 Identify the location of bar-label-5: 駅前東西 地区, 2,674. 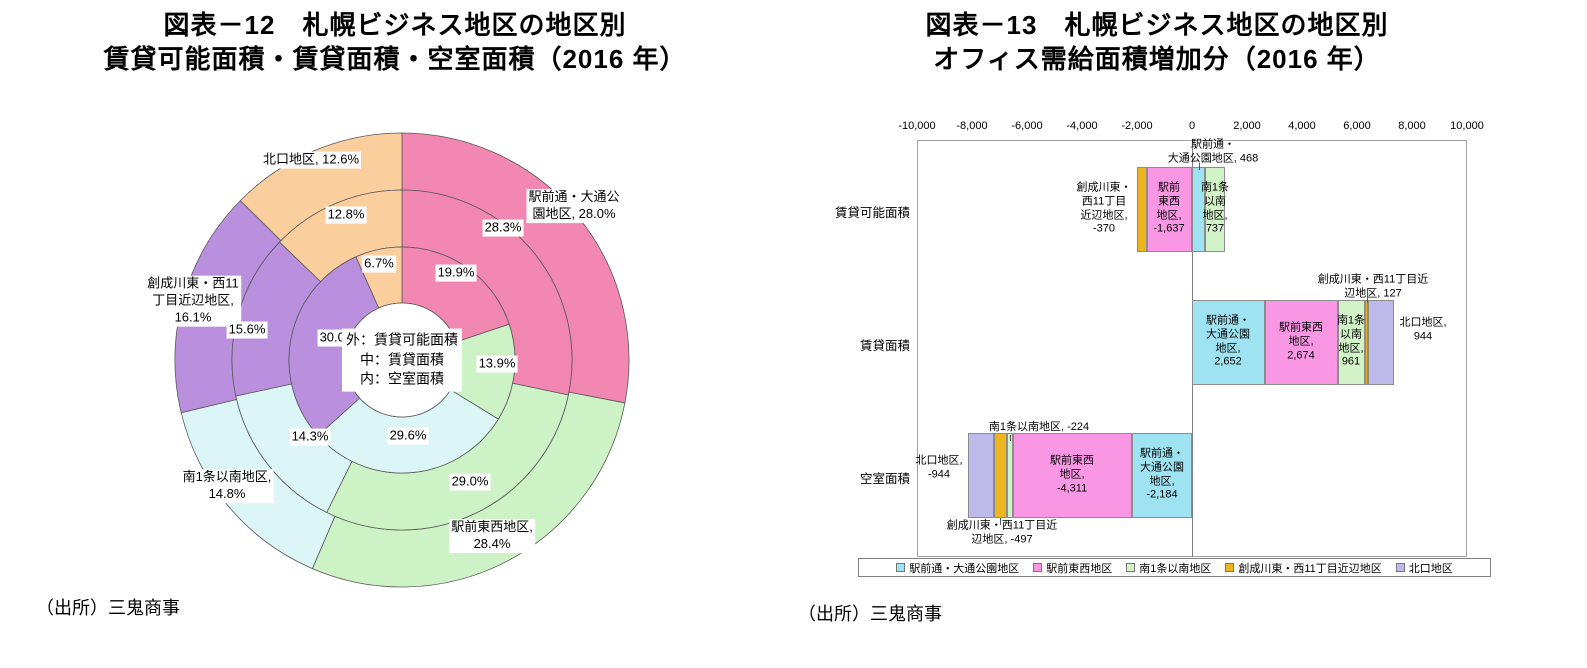
(1301, 341).